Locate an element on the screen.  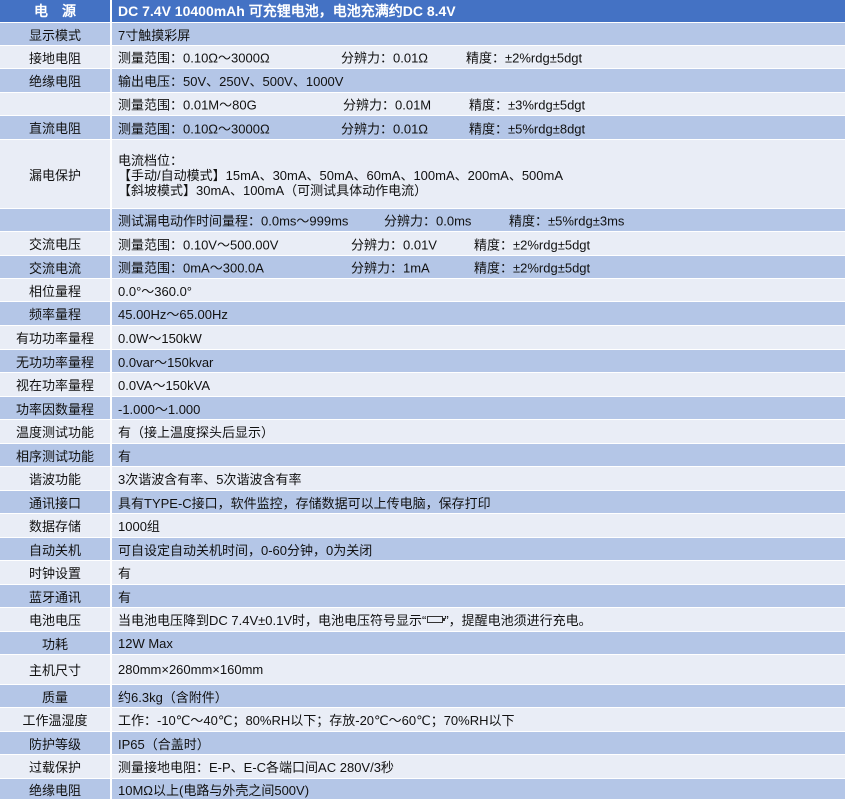
row-label: 温度测试功能 is located at coordinates (56, 431).